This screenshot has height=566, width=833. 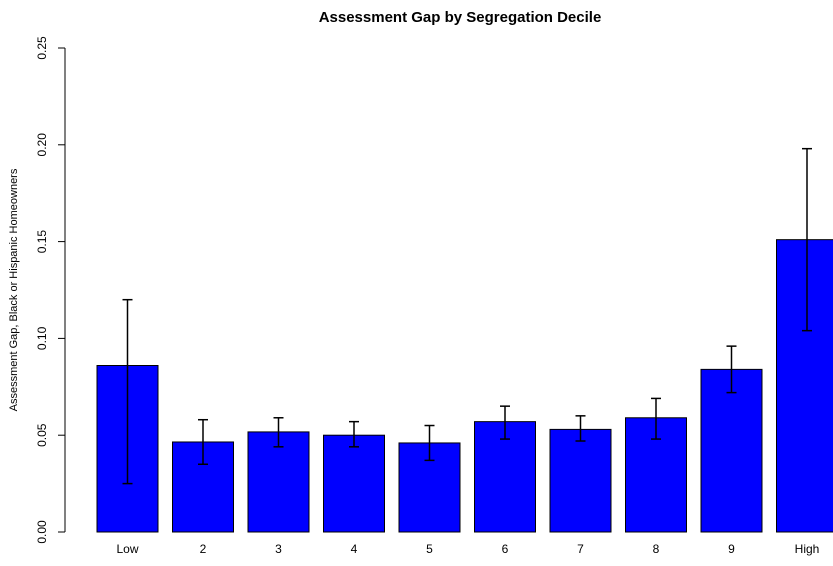 What do you see at coordinates (505, 549) in the screenshot?
I see `x-tick-label: 6` at bounding box center [505, 549].